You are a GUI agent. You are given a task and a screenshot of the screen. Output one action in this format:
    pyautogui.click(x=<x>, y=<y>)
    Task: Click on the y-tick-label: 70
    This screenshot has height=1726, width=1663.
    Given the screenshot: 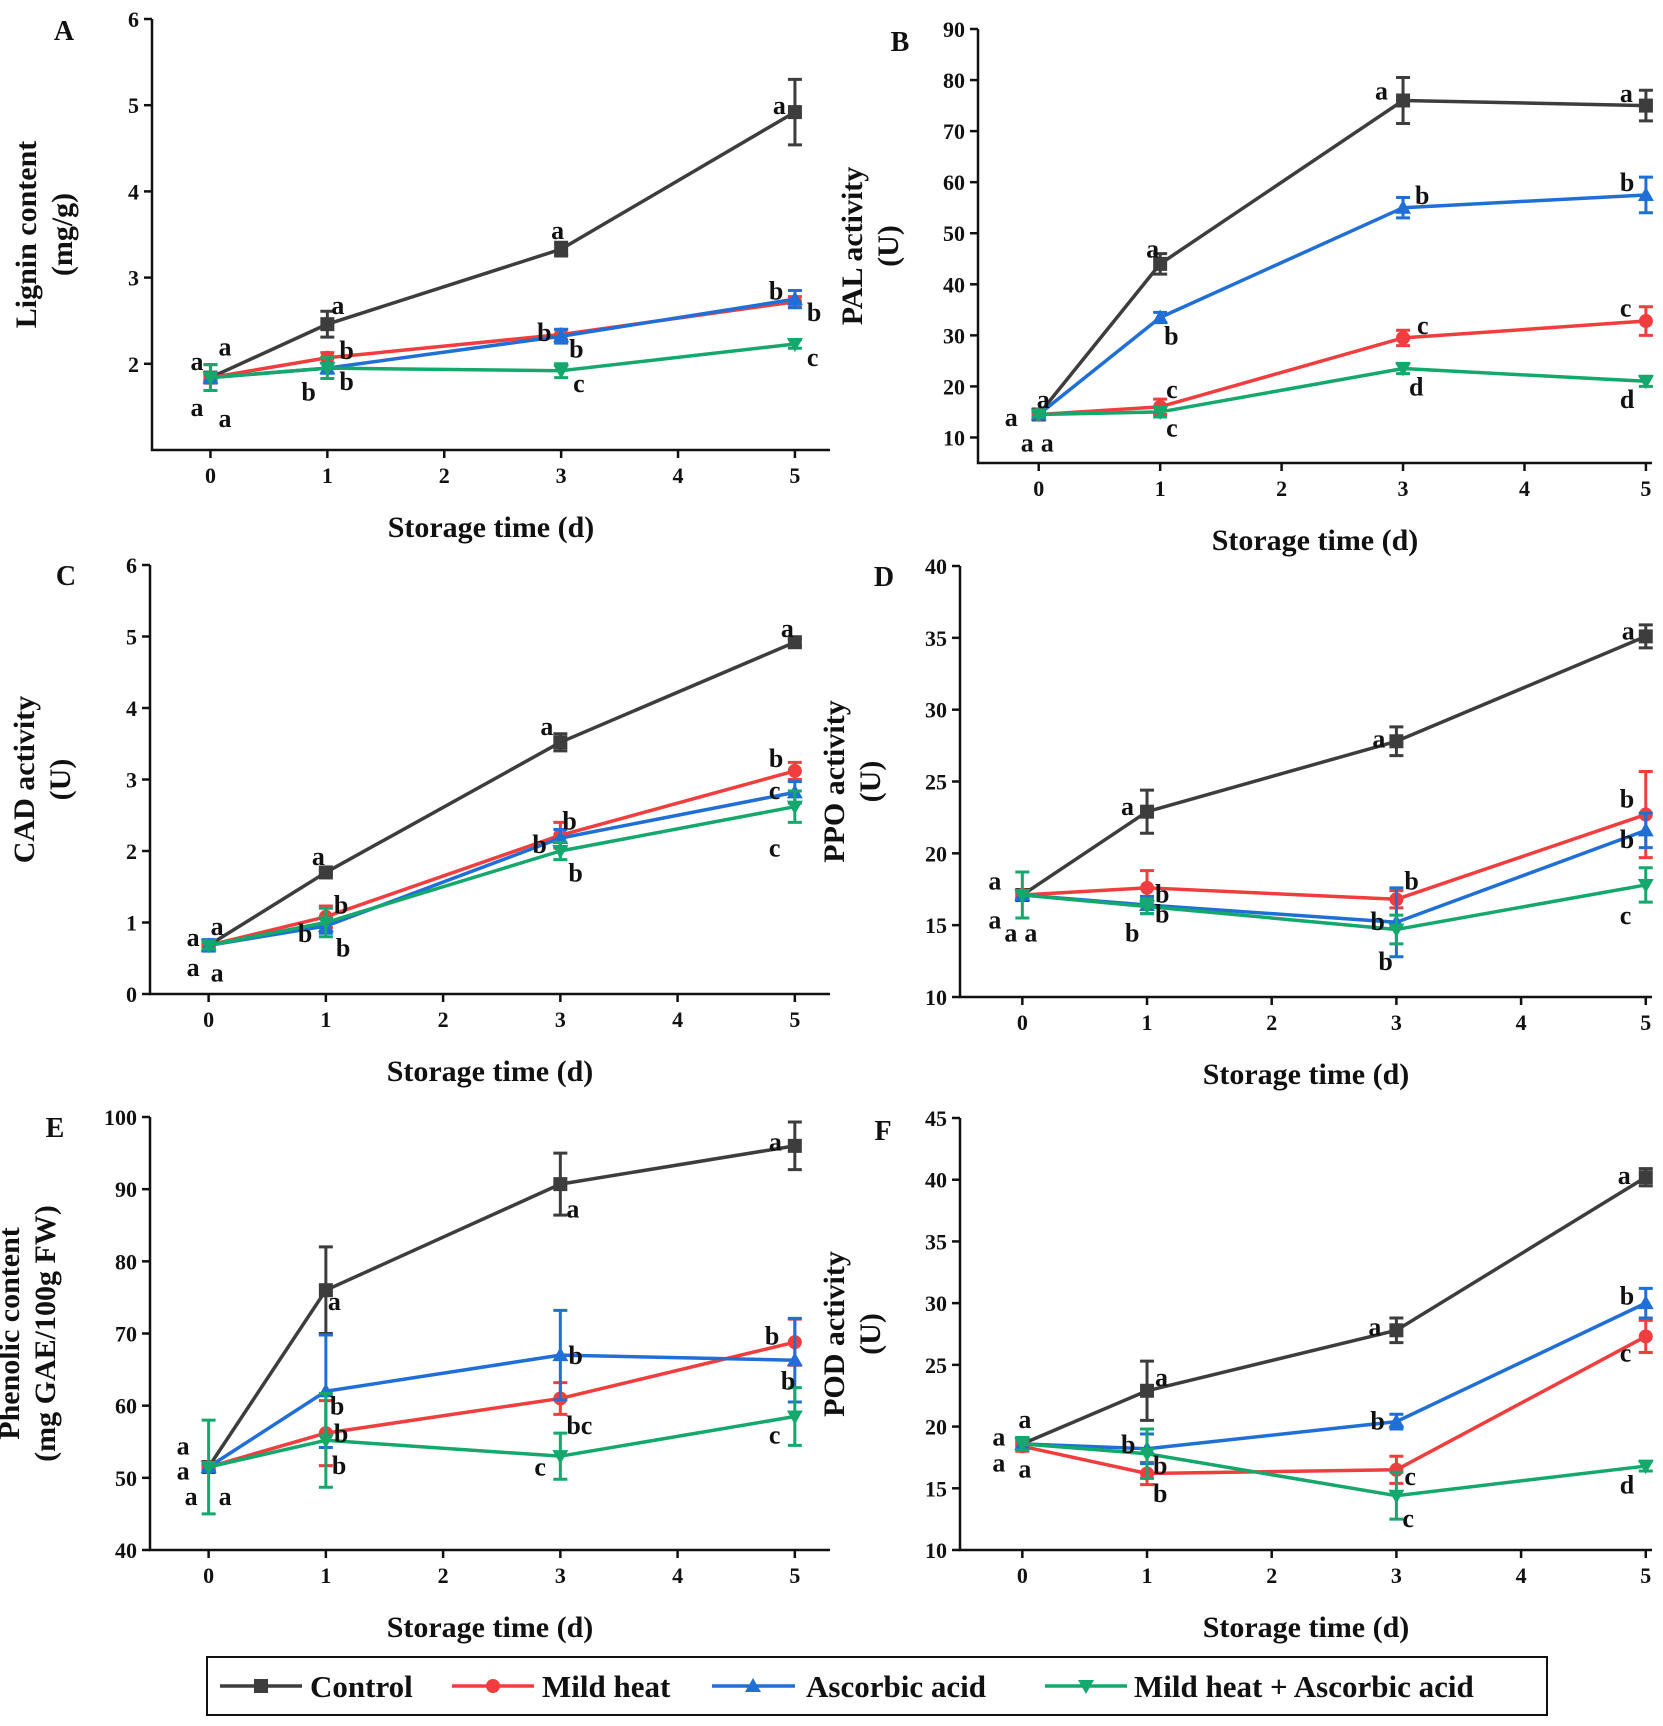 What is the action you would take?
    pyautogui.click(x=954, y=131)
    